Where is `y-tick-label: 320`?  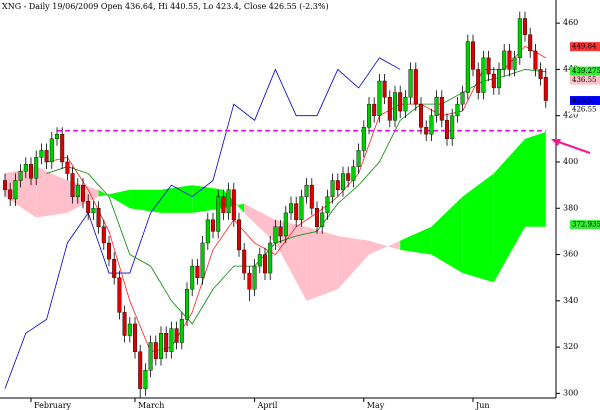
y-tick-label: 320 is located at coordinates (570, 346).